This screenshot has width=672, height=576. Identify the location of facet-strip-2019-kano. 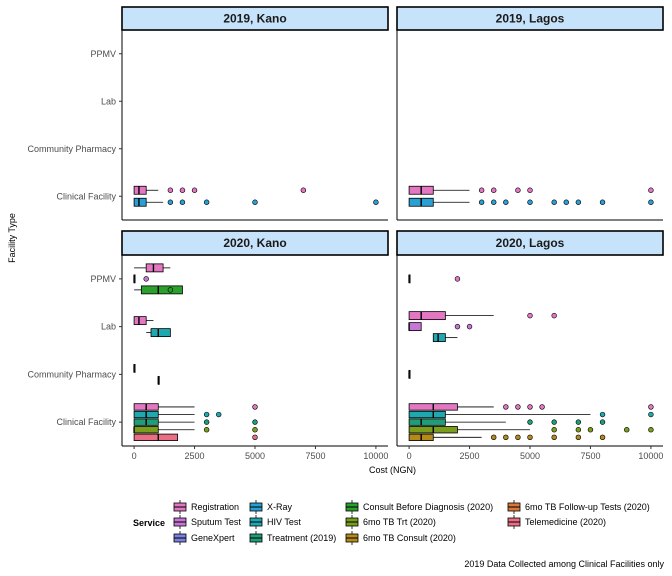
(255, 18).